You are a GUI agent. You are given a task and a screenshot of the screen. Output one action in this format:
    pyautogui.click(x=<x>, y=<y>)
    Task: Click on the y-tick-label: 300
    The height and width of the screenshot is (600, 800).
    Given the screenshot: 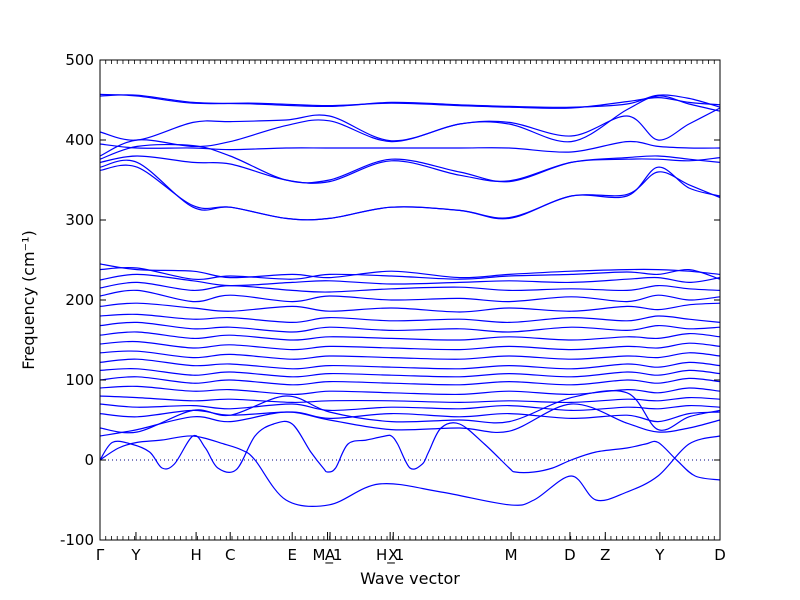 What is the action you would take?
    pyautogui.click(x=79, y=220)
    